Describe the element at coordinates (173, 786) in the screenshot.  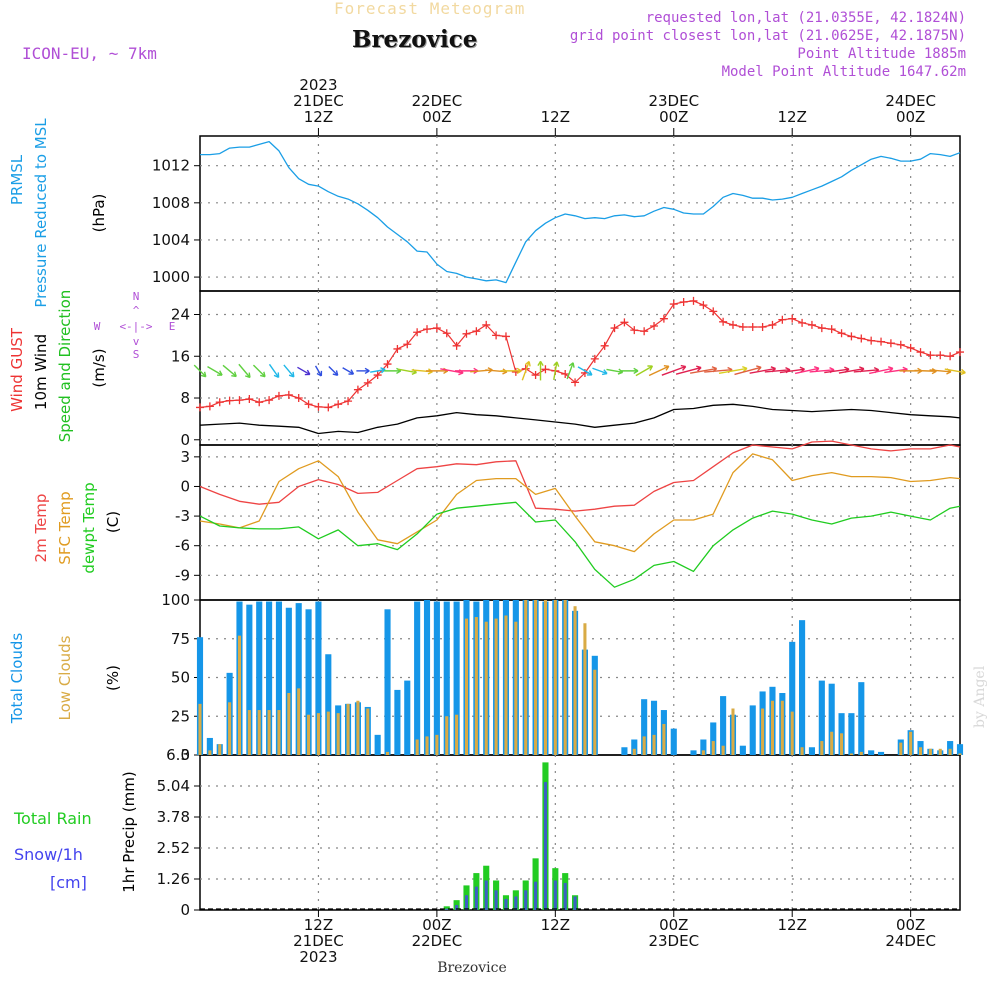
I see `precip-y-tick-label: 5.04` at that location.